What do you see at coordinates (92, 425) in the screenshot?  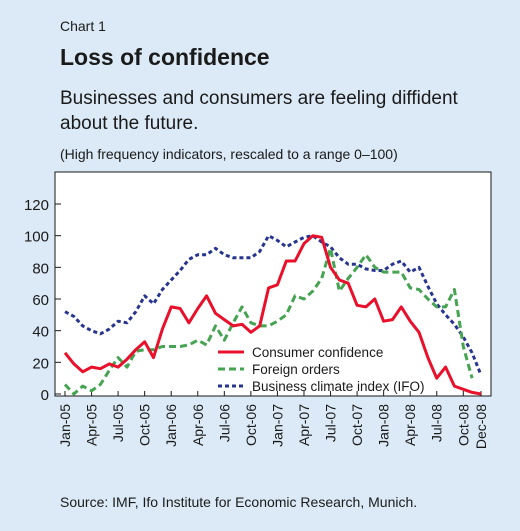 I see `x-tick-label: Apr-05` at bounding box center [92, 425].